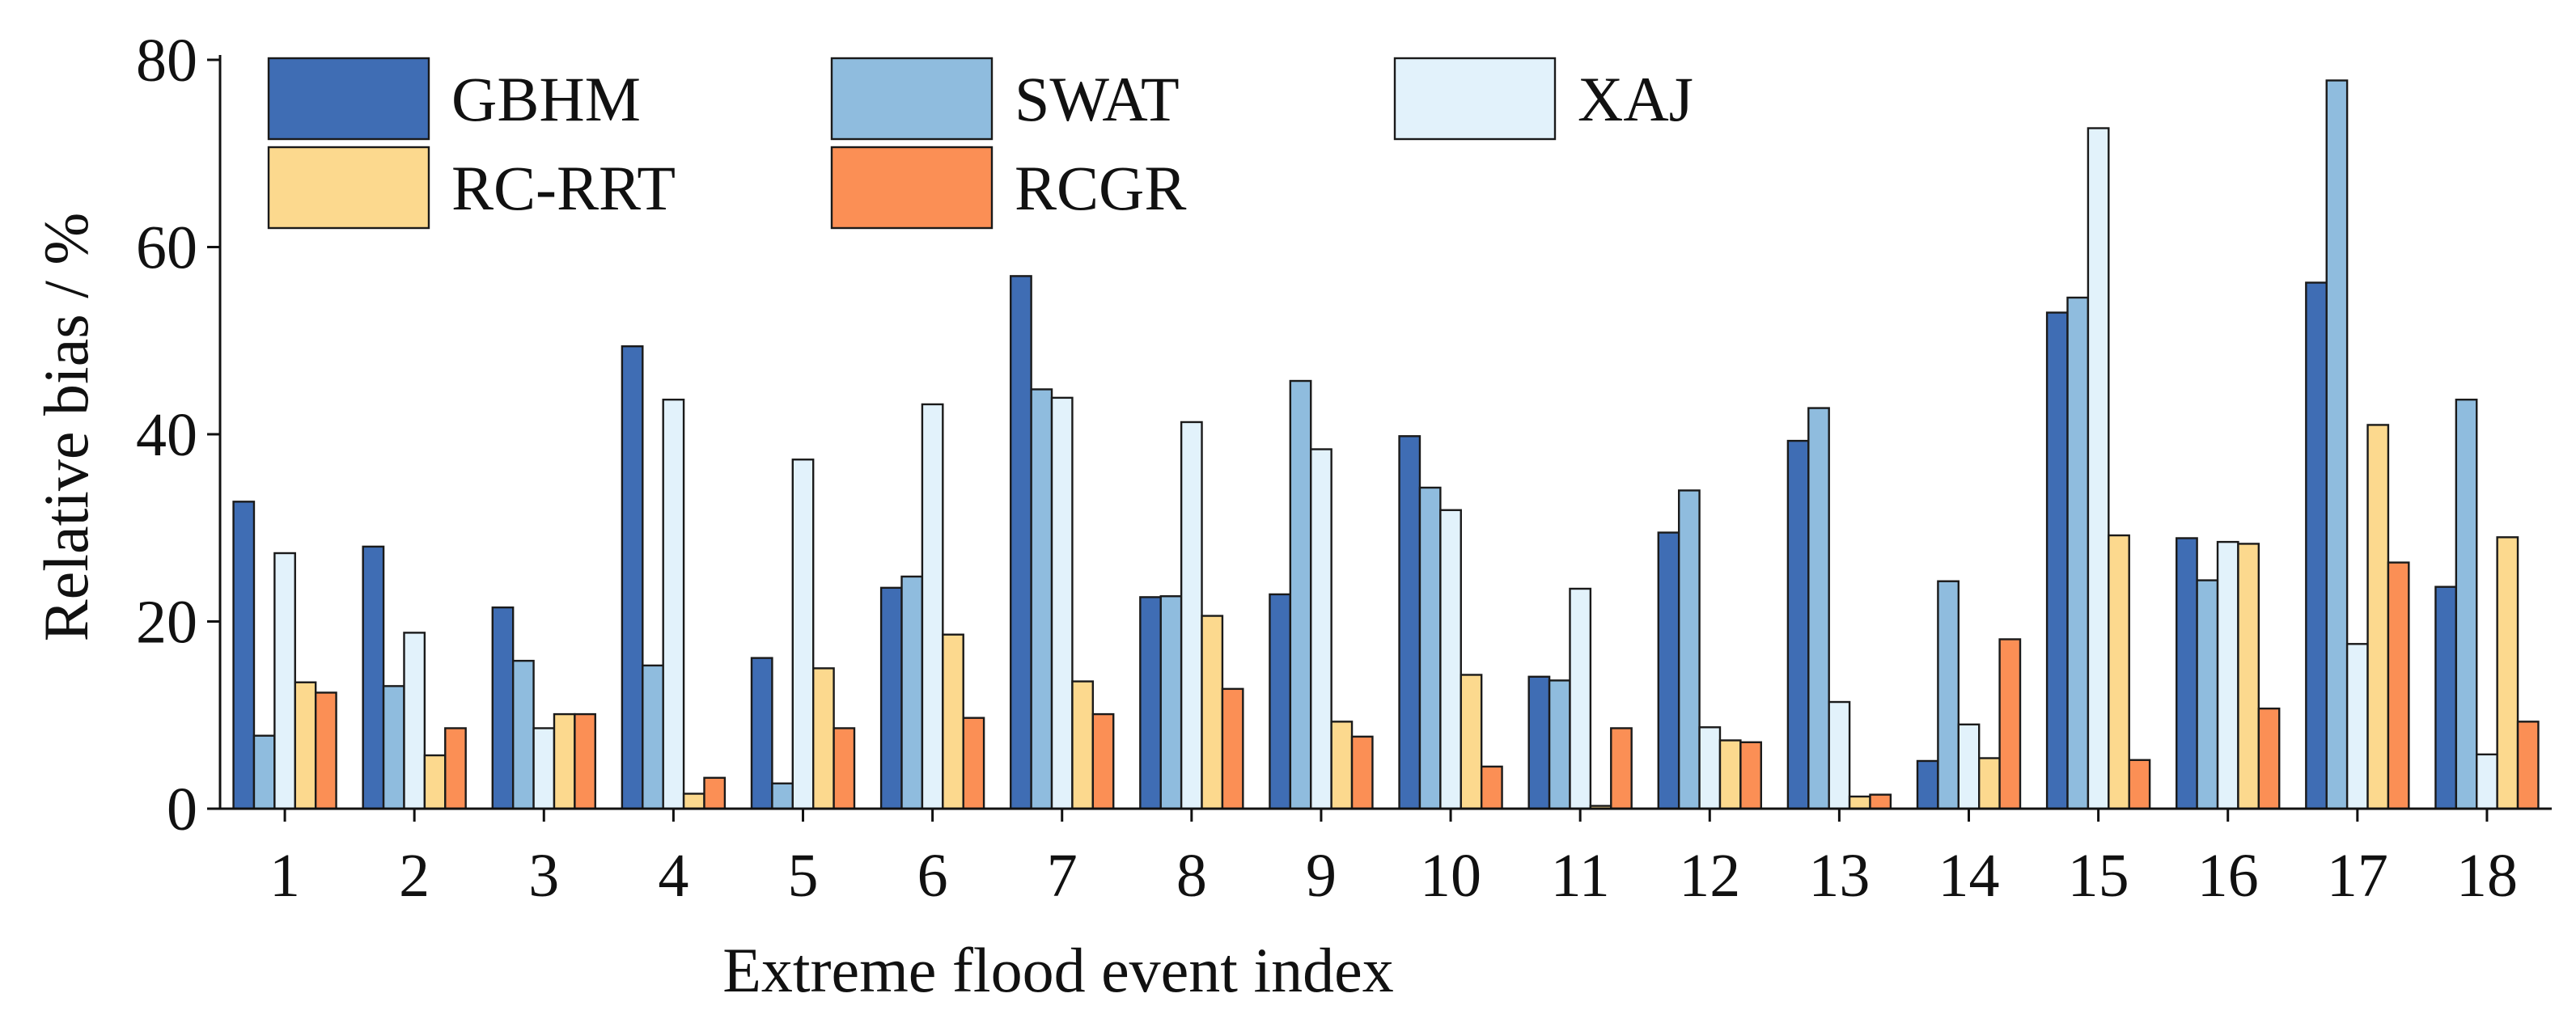 The width and height of the screenshot is (2576, 1023). Describe the element at coordinates (1097, 99) in the screenshot. I see `legend-label-swat: SWAT` at that location.